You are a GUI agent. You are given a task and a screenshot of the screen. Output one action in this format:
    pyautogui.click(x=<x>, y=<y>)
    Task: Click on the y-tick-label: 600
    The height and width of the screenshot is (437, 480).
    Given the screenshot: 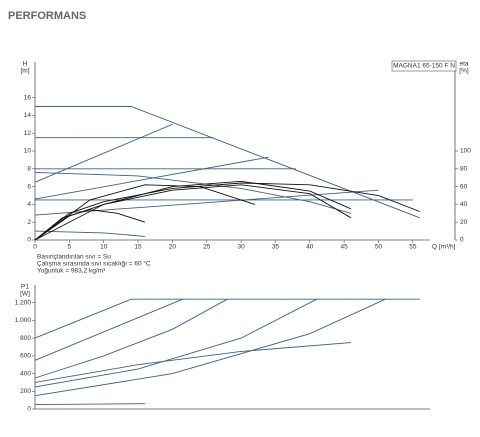 What is the action you would take?
    pyautogui.click(x=25, y=356)
    